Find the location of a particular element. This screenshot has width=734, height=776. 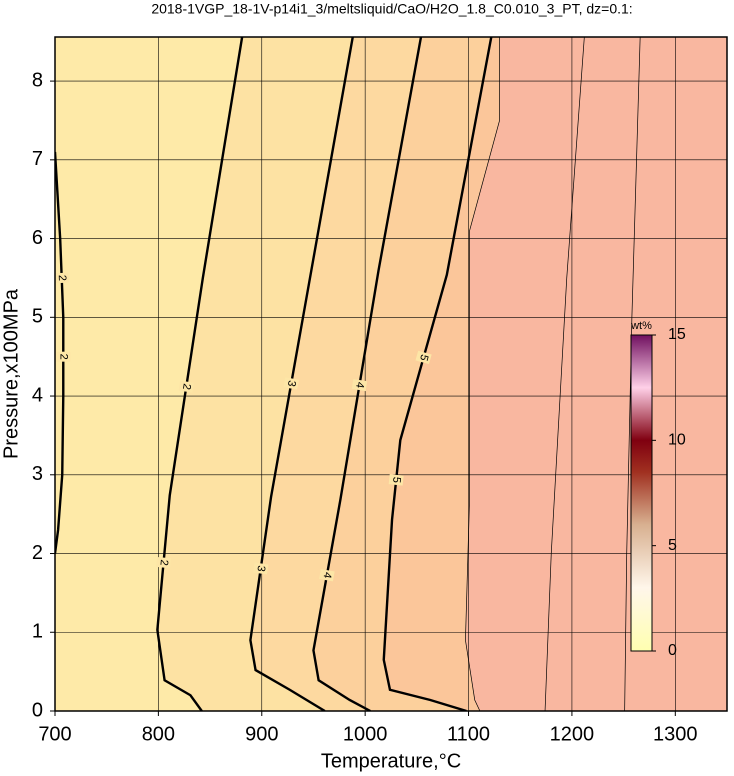

y-tick-label: 8 is located at coordinates (37, 80).